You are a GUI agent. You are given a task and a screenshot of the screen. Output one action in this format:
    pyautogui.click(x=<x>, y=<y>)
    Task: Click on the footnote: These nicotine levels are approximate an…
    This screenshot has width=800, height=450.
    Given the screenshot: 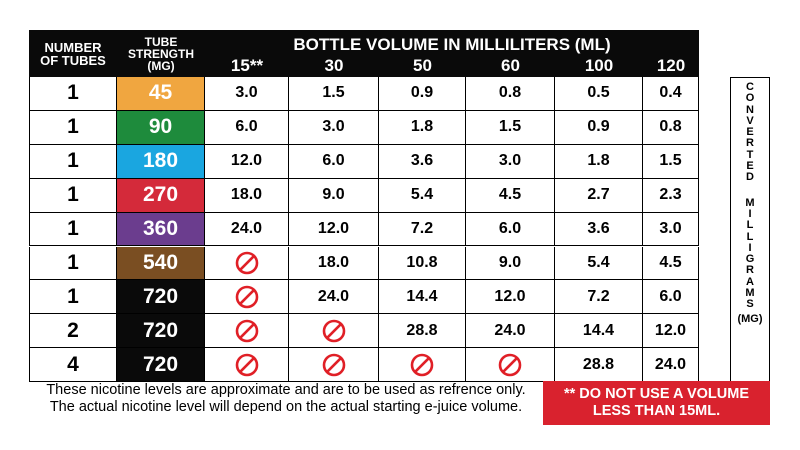 What is the action you would take?
    pyautogui.click(x=286, y=399)
    